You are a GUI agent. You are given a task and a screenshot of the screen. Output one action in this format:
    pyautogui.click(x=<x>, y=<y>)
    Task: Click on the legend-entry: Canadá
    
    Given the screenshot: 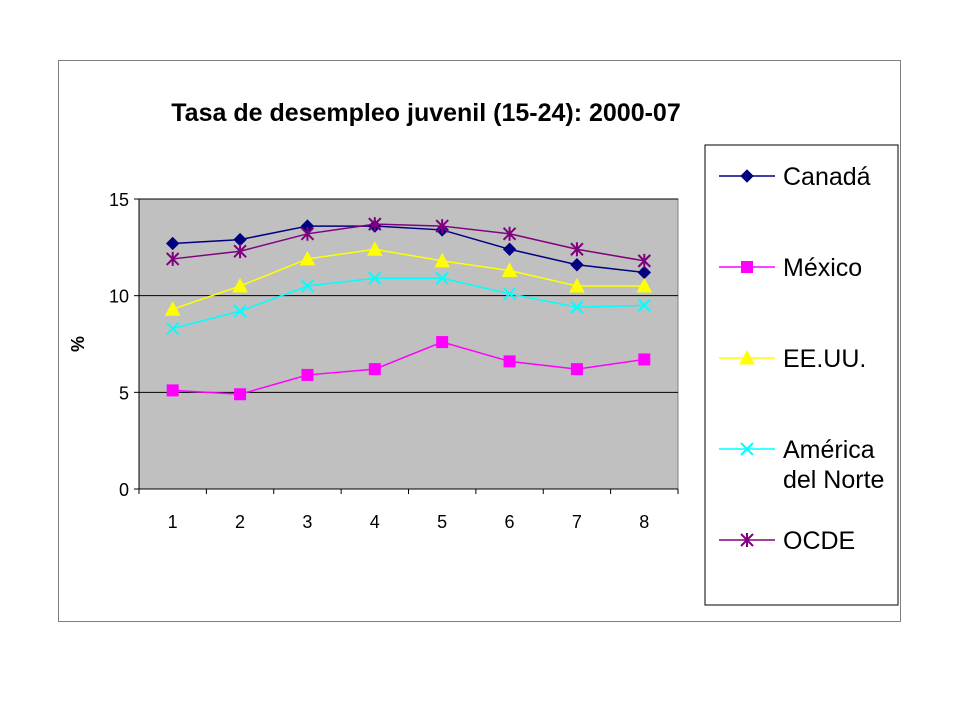 What is the action you would take?
    pyautogui.click(x=795, y=177)
    